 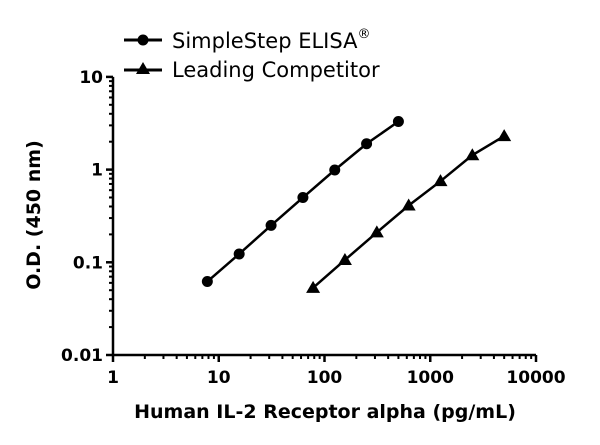 I want to click on legend-label-simplestep: SimpleStep ELISA®, so click(x=271, y=40).